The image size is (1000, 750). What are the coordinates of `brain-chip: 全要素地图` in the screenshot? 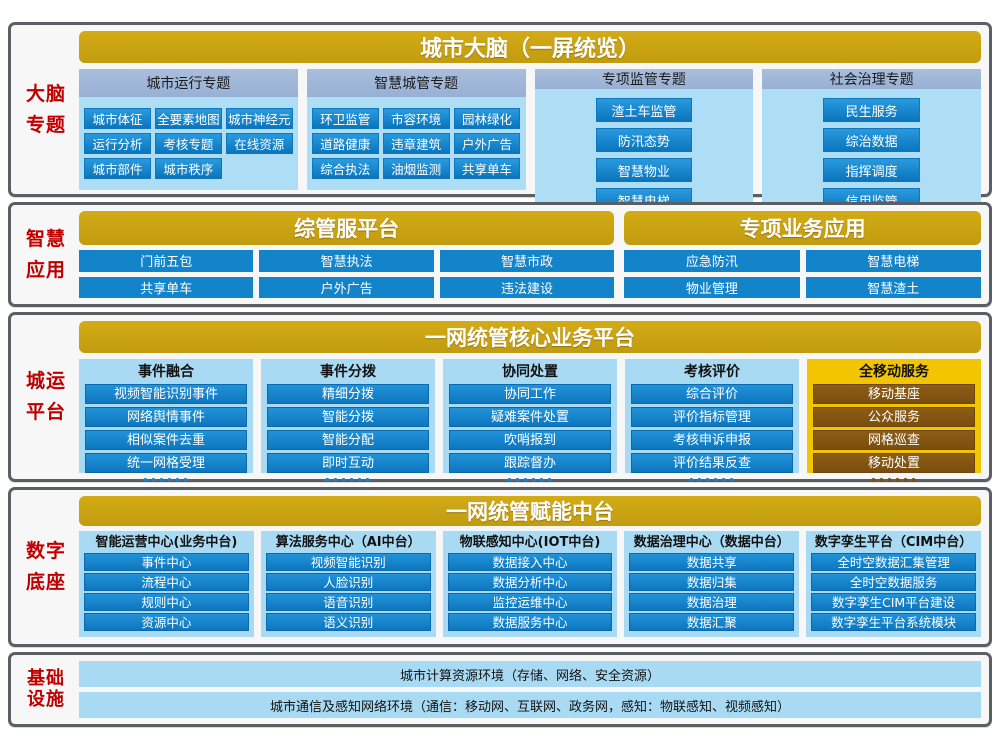 It's located at (188, 118).